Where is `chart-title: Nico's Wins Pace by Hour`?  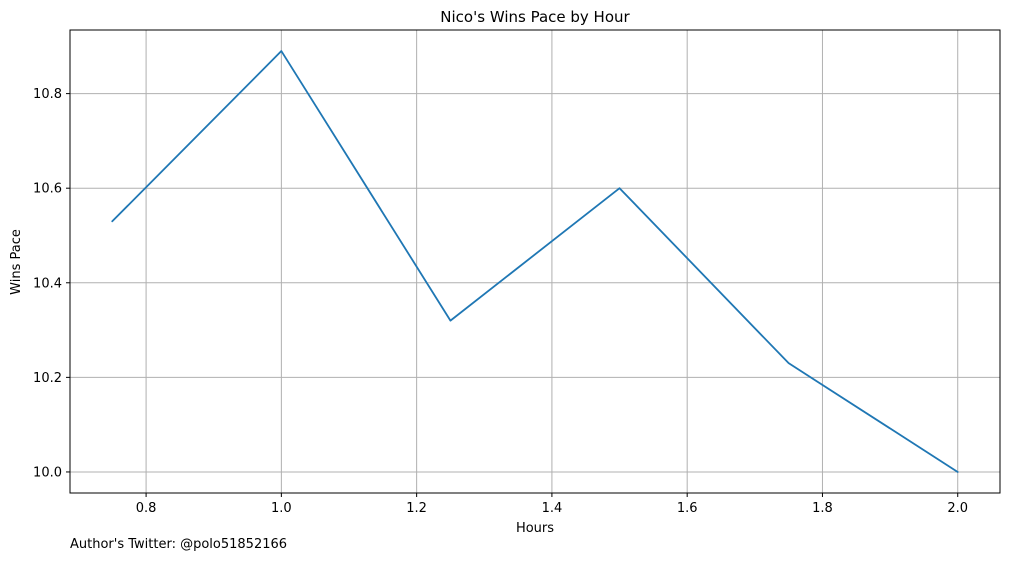
chart-title: Nico's Wins Pace by Hour is located at coordinates (535, 17).